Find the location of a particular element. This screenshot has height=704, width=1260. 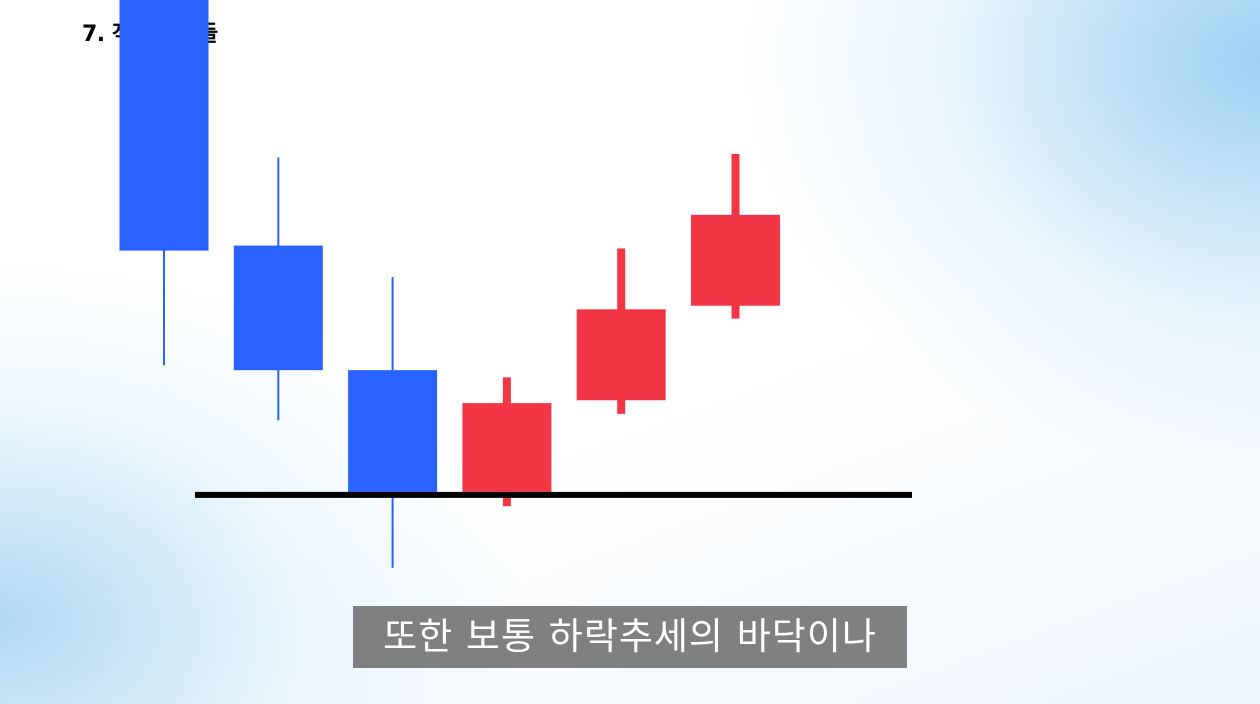

subtitle-caption: 또한 보통 하락추세의 바닥이나 is located at coordinates (630, 637).